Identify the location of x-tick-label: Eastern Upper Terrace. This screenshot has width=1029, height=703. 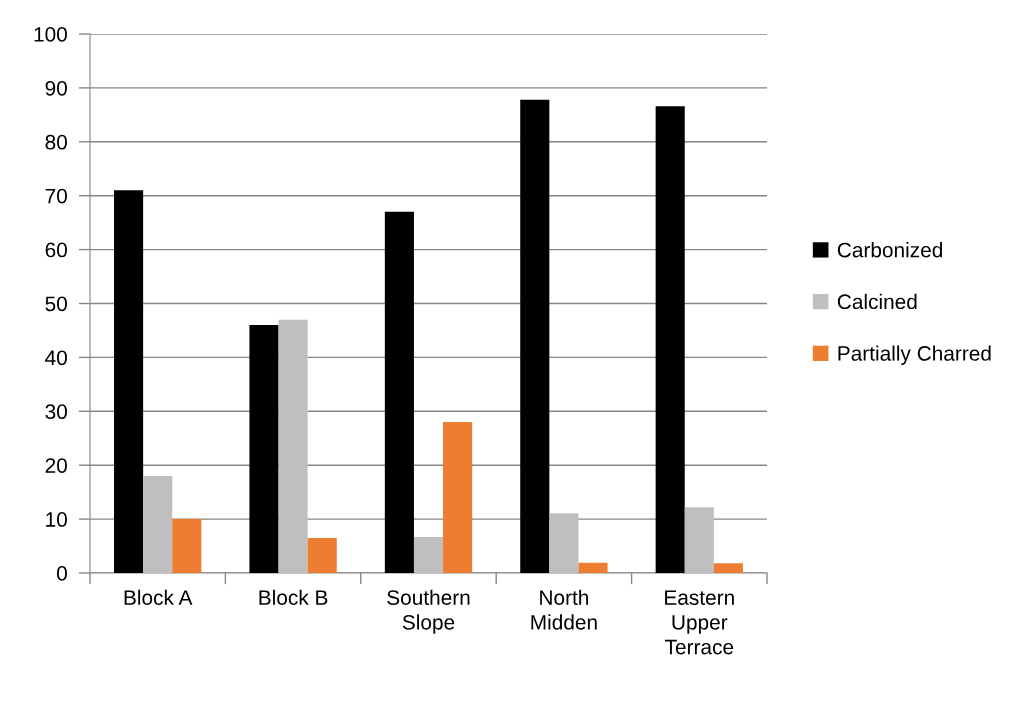
(699, 622).